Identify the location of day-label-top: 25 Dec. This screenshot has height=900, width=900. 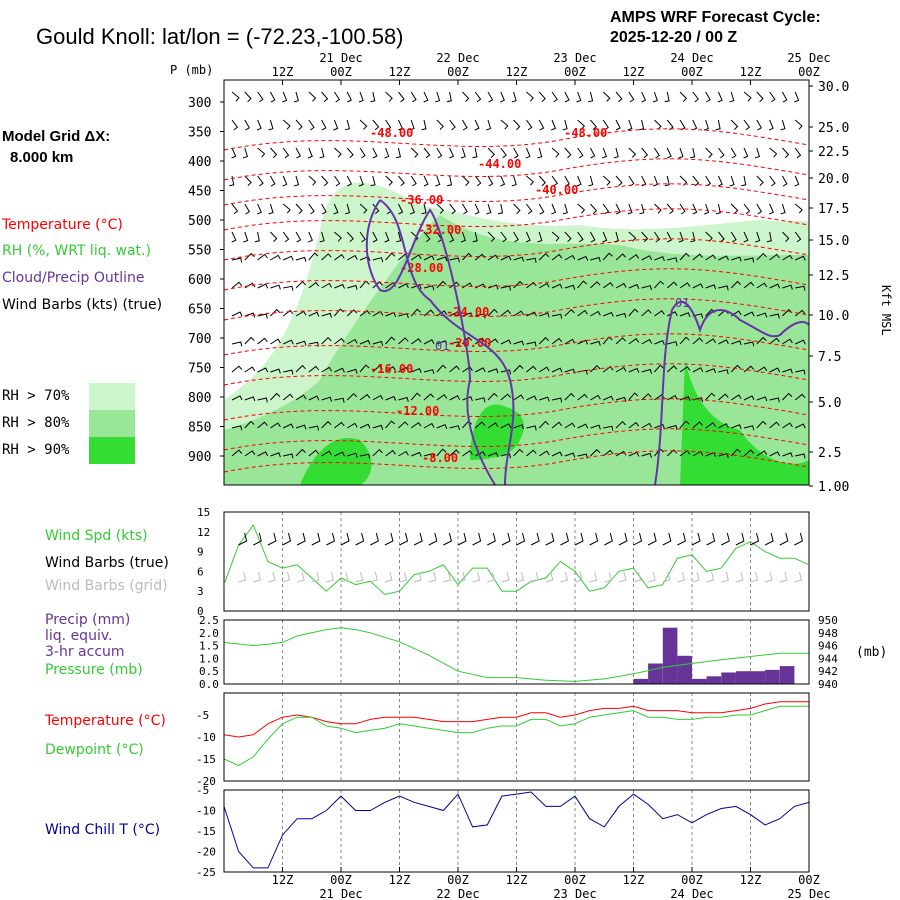
(808, 58).